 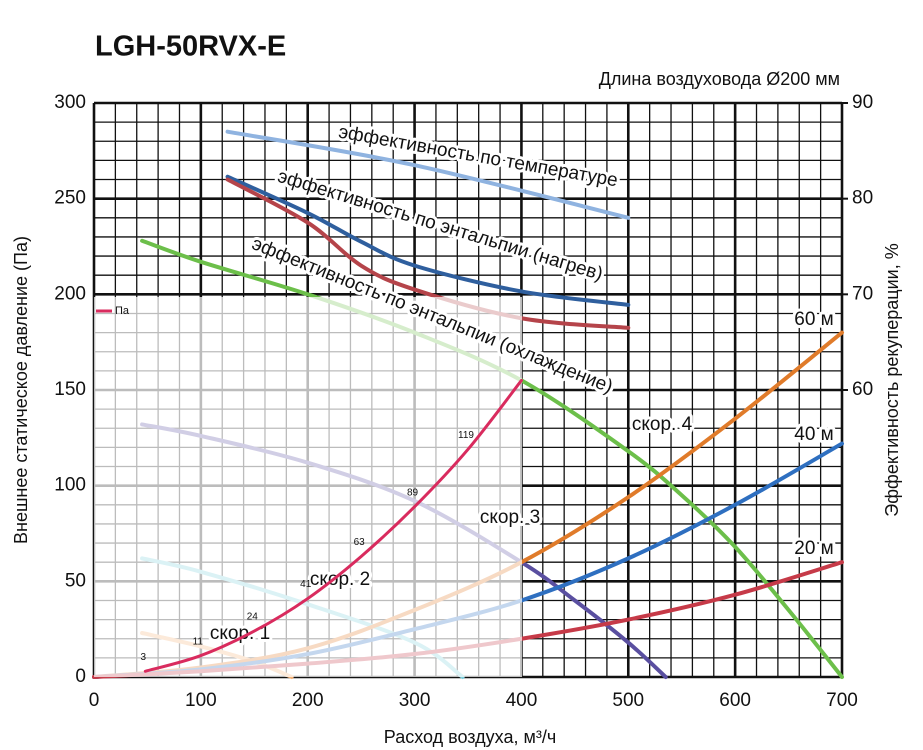 What do you see at coordinates (813, 548) in the screenshot?
I see `series-label: 20 м` at bounding box center [813, 548].